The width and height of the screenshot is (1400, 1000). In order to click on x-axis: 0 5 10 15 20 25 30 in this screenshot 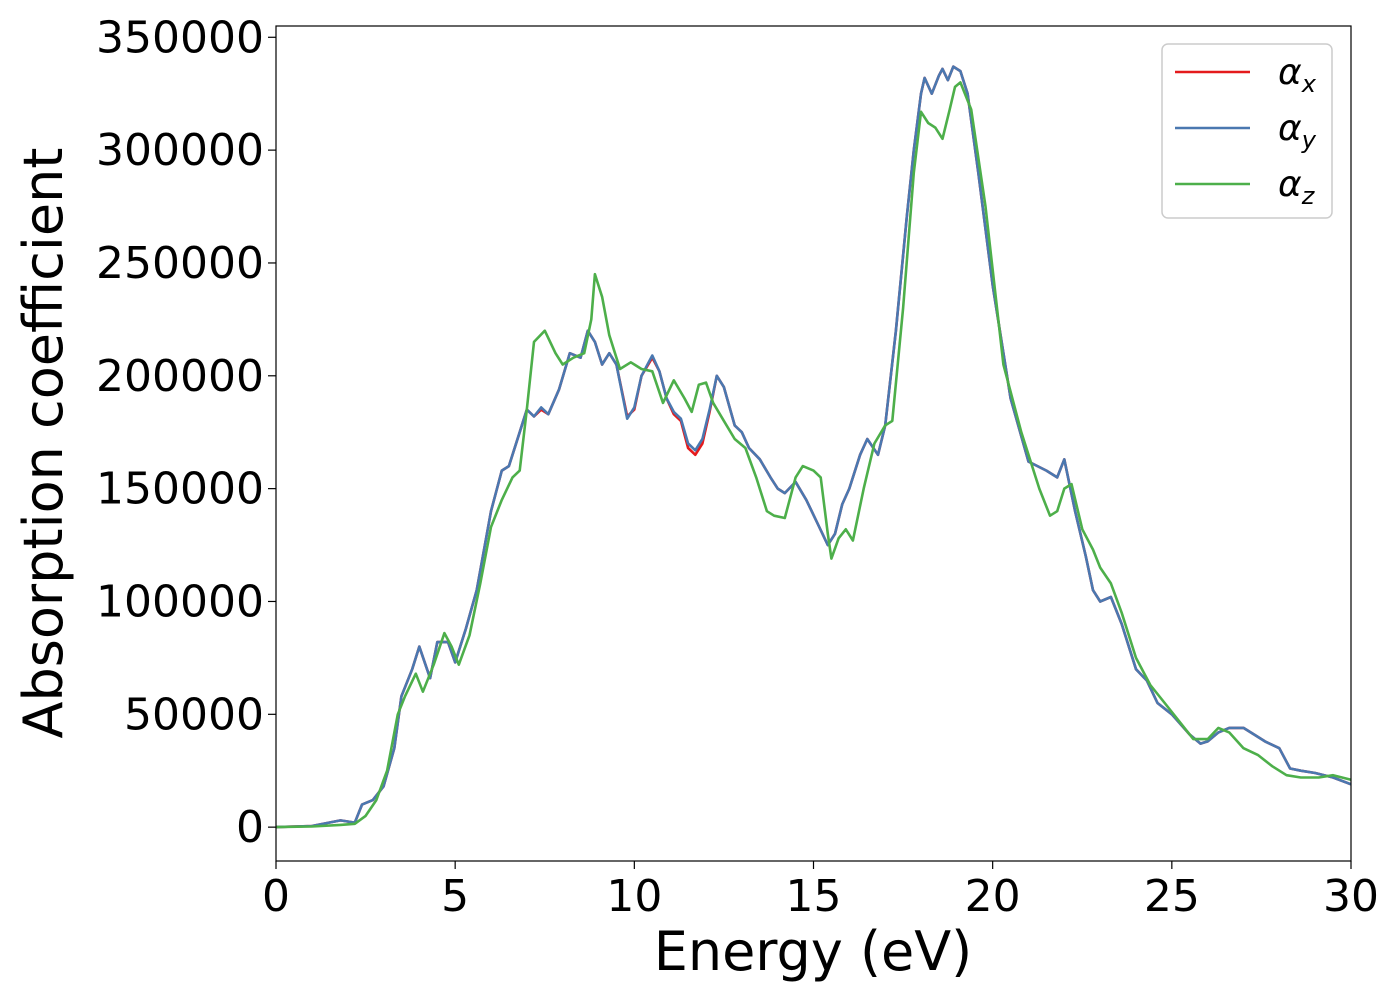, I will do `click(820, 891)`.